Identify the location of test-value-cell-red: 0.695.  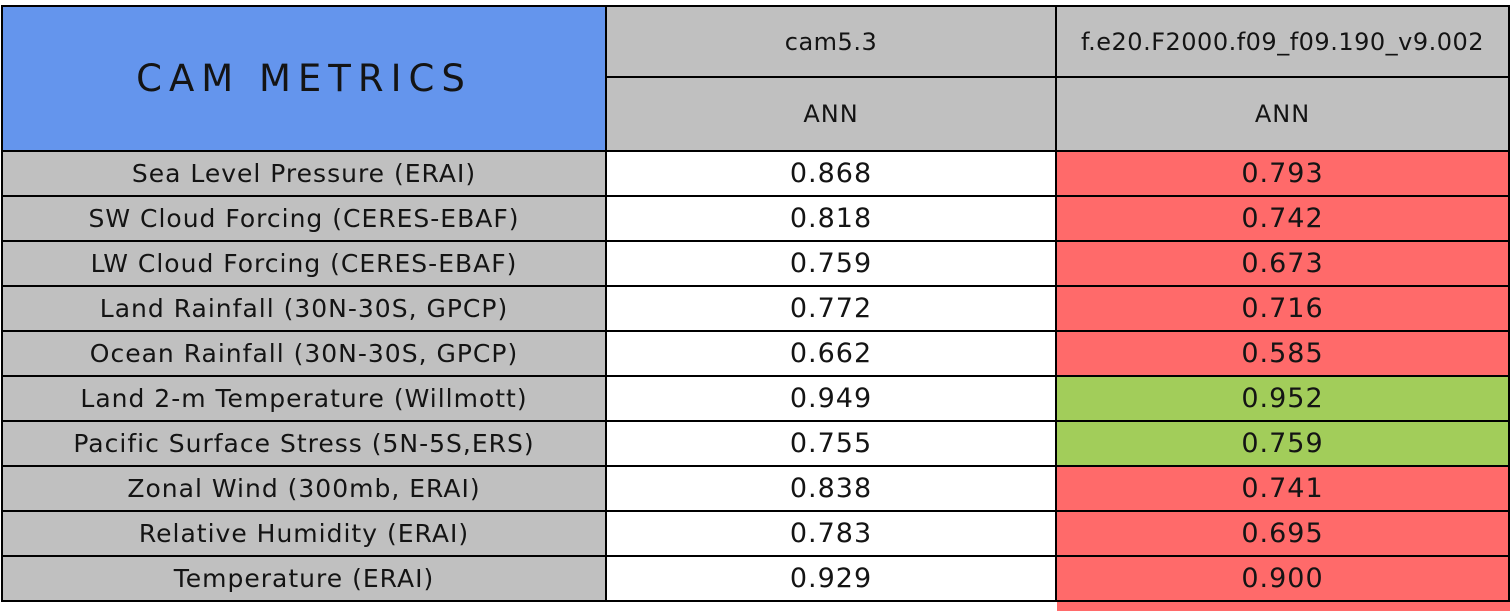
(1282, 533).